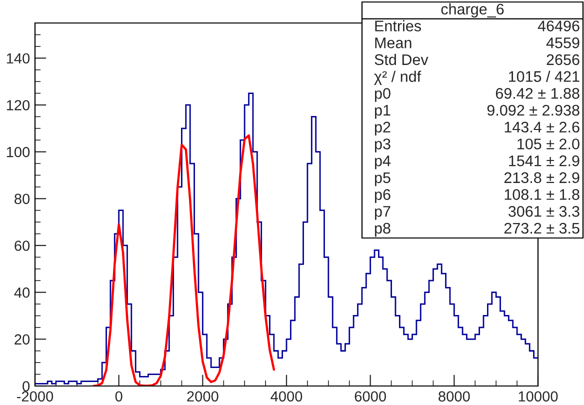  I want to click on annotation: Entries, so click(398, 26).